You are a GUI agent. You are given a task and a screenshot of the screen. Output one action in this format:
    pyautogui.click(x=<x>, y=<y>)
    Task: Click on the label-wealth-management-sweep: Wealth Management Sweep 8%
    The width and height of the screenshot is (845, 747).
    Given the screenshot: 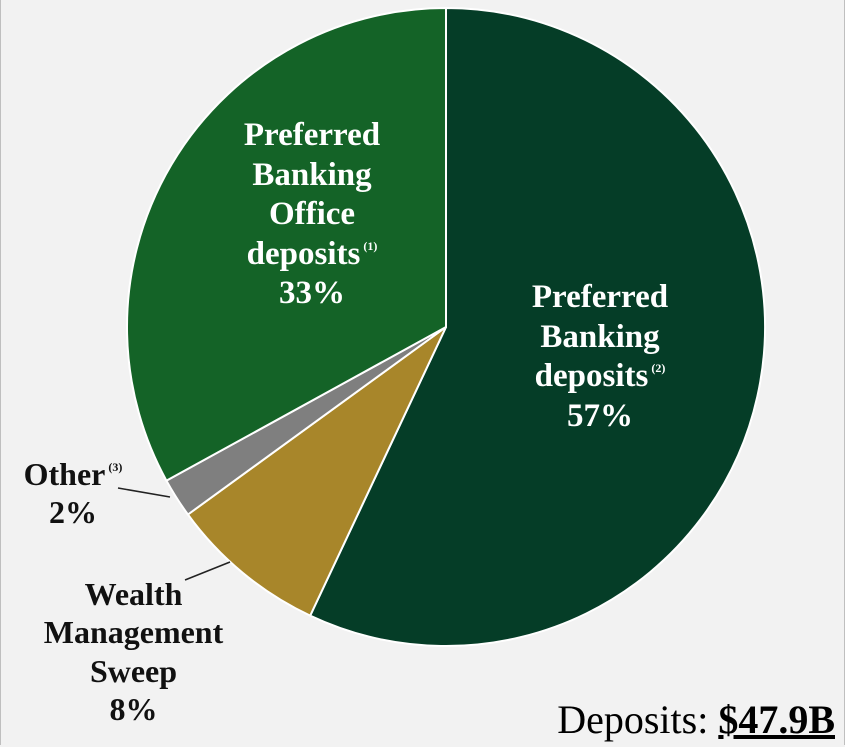 What is the action you would take?
    pyautogui.click(x=133, y=652)
    